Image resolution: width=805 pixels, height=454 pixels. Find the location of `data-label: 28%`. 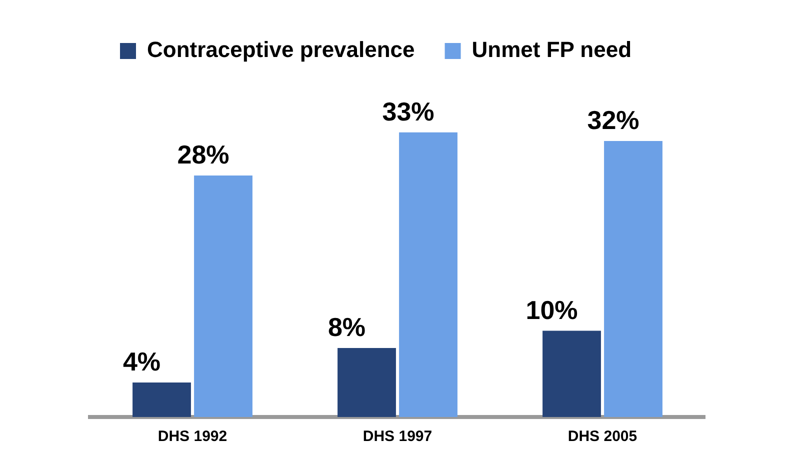

data-label: 28% is located at coordinates (203, 155).